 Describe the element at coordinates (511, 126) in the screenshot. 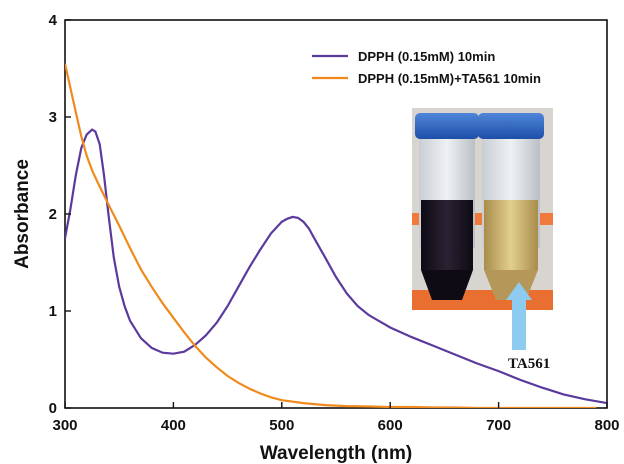

I see `tube-ta561-cap` at that location.